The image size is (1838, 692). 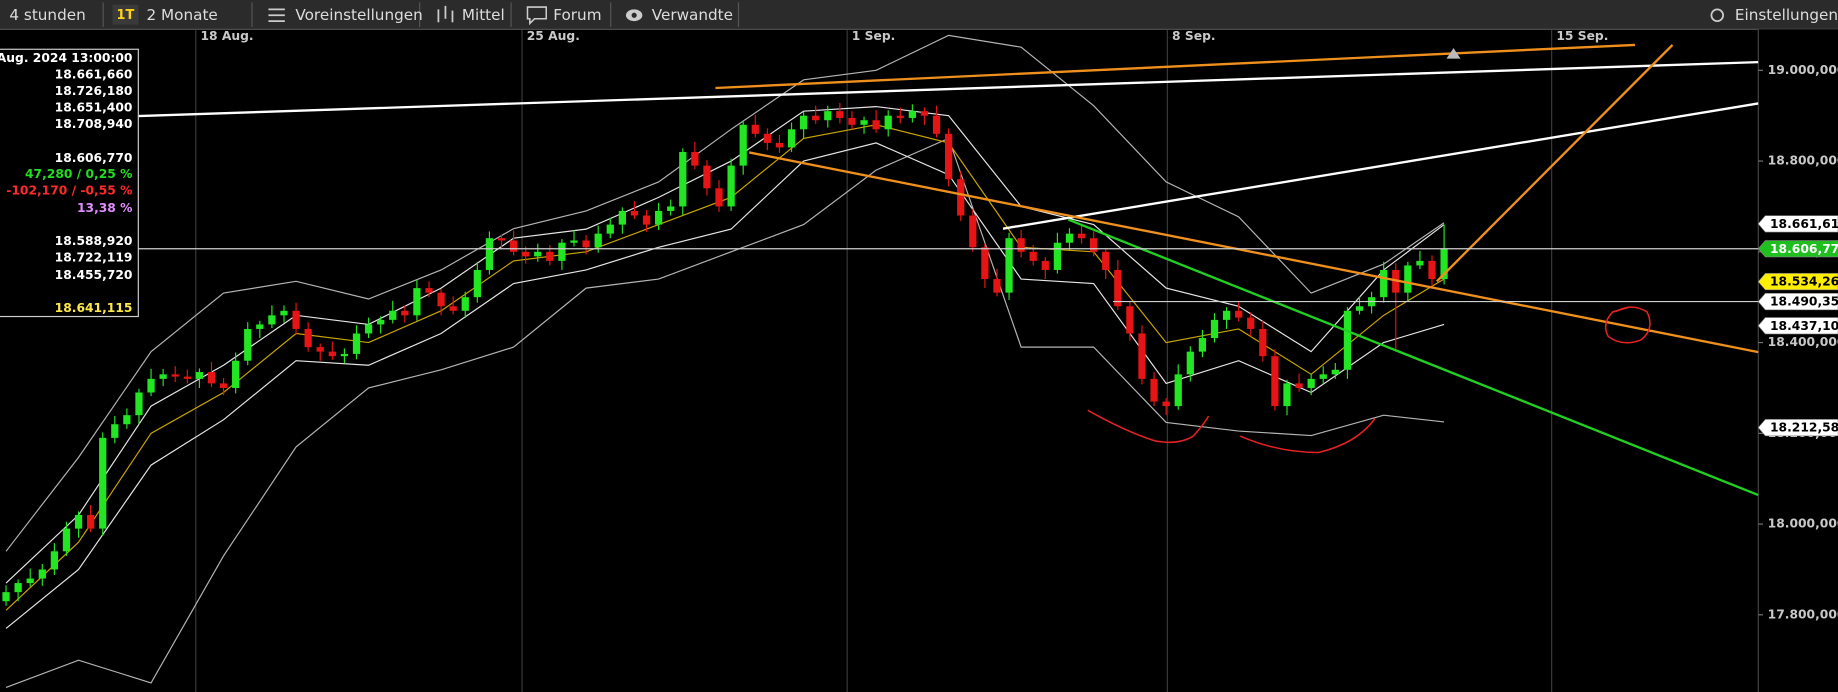 I want to click on y-tick-label: 18.400,000, so click(x=1803, y=342).